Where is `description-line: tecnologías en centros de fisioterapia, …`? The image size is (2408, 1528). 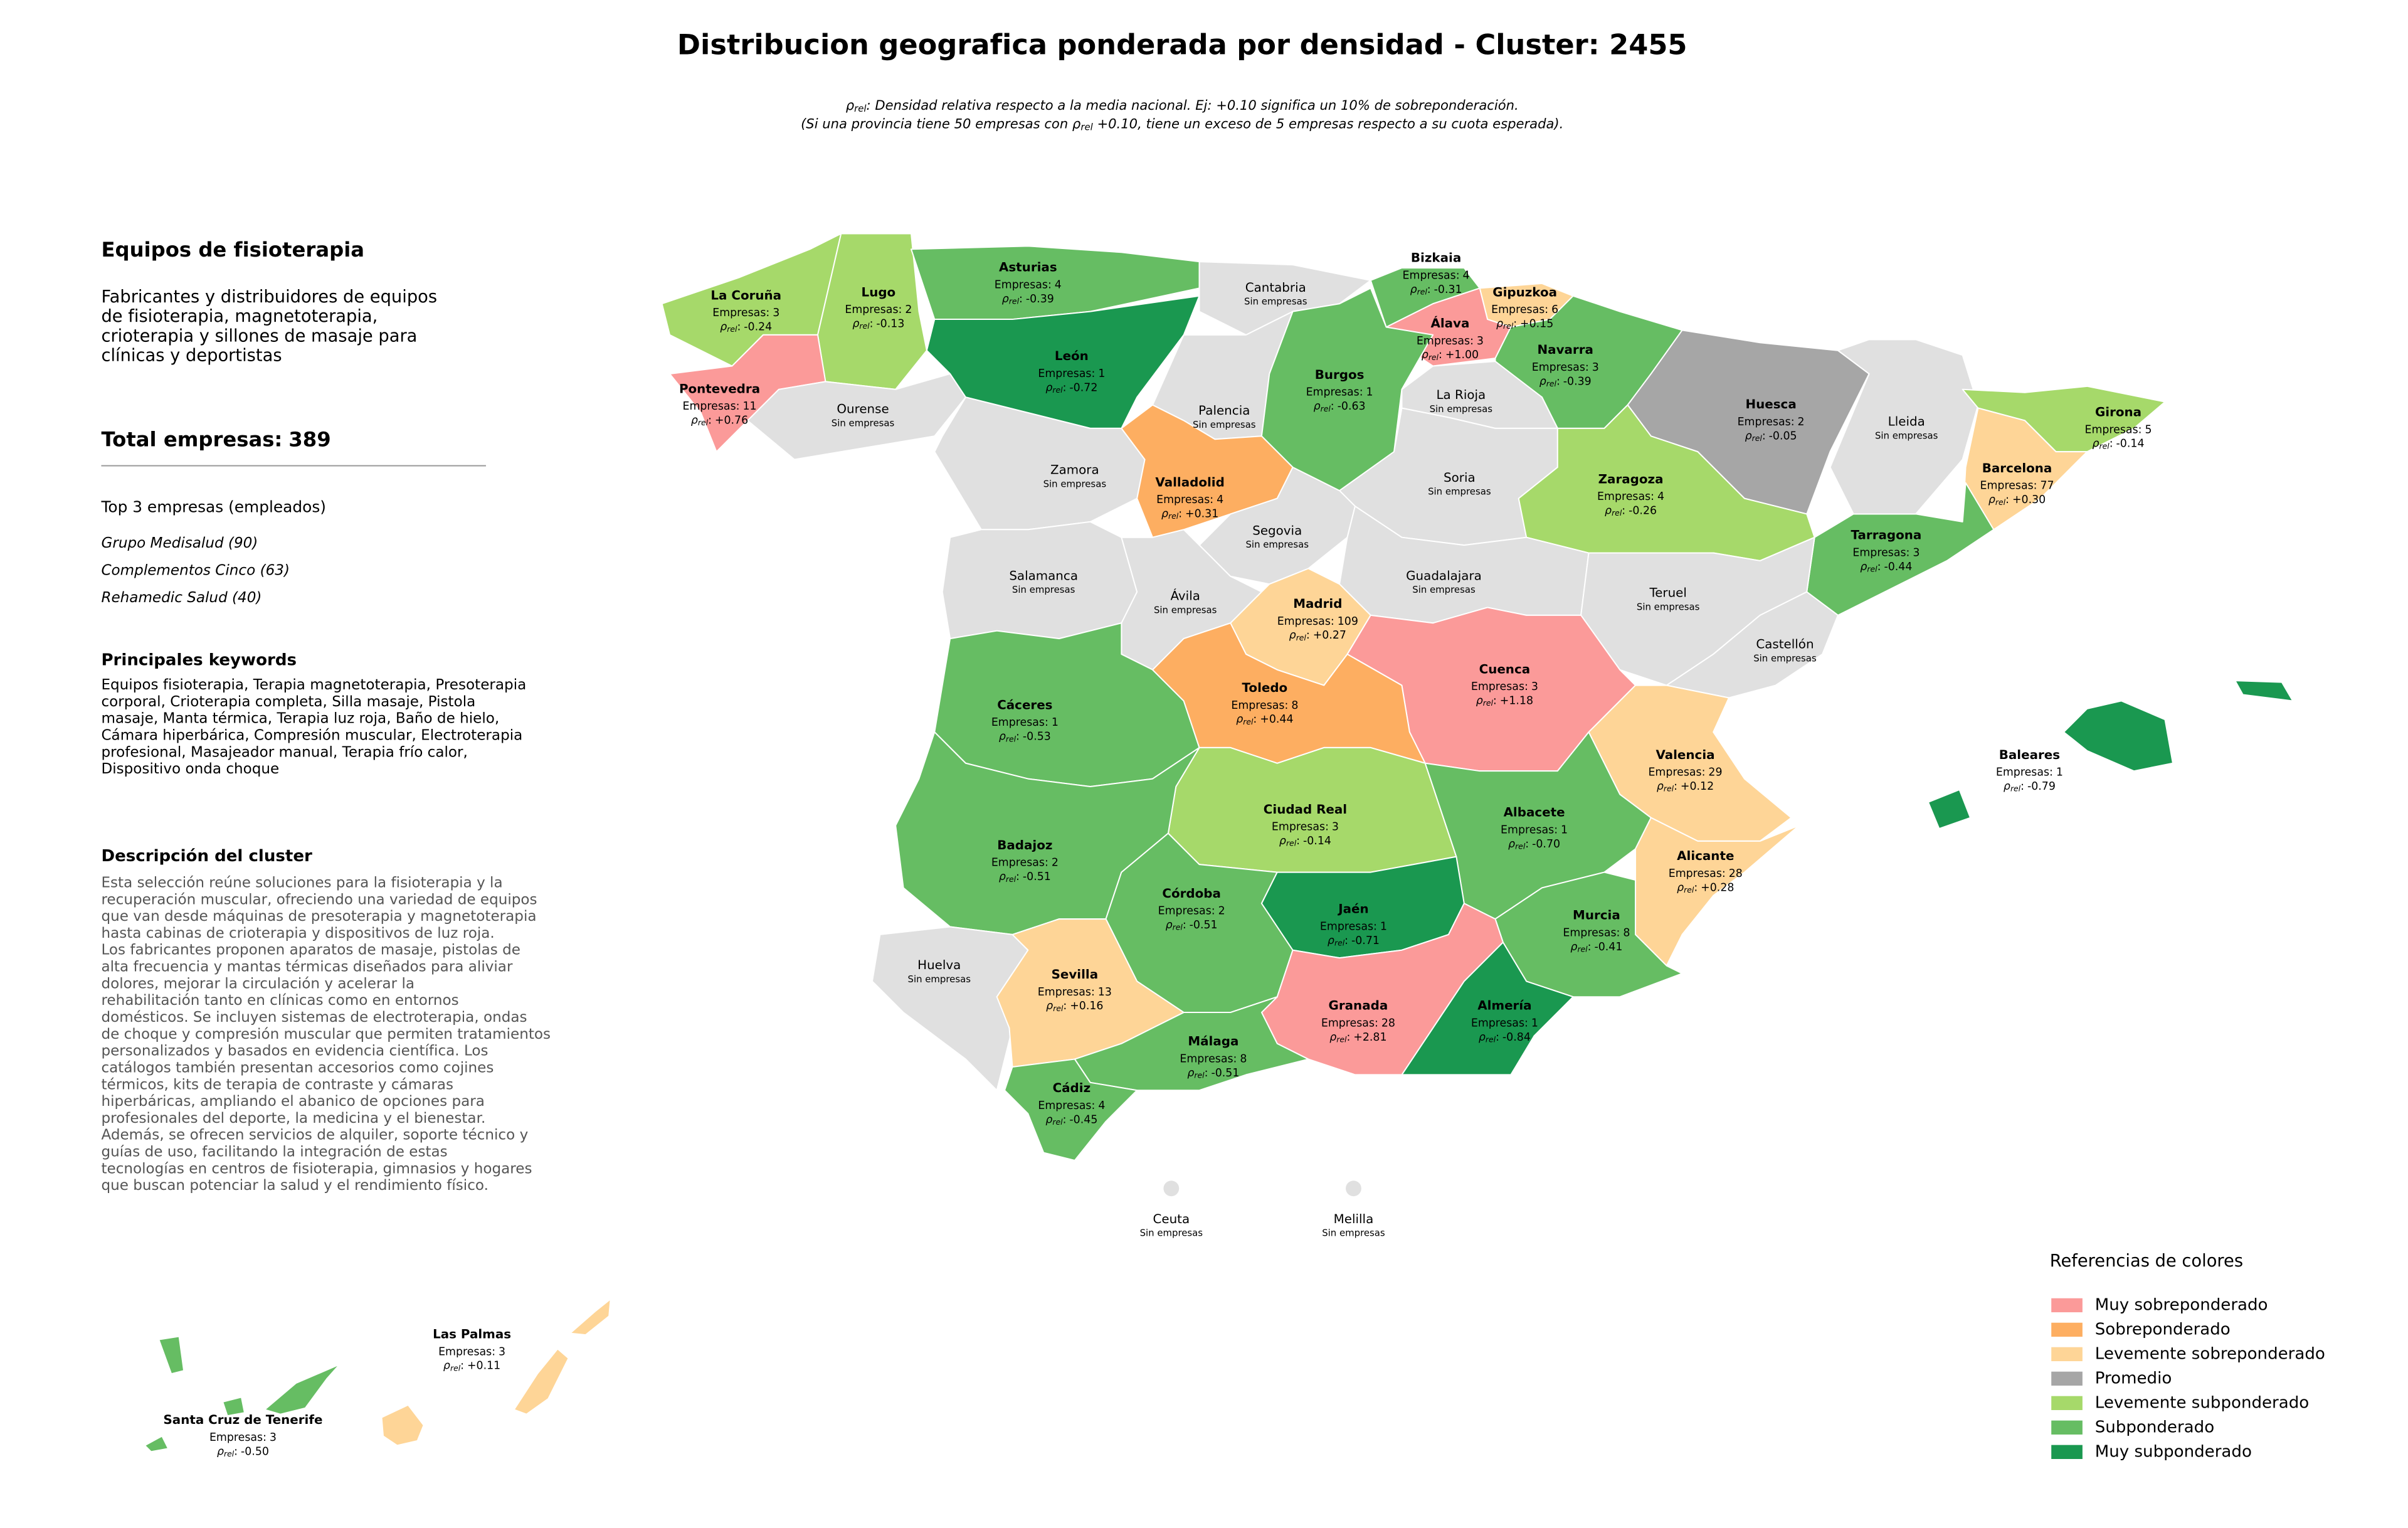 description-line: tecnologías en centros de fisioterapia, … is located at coordinates (316, 1168).